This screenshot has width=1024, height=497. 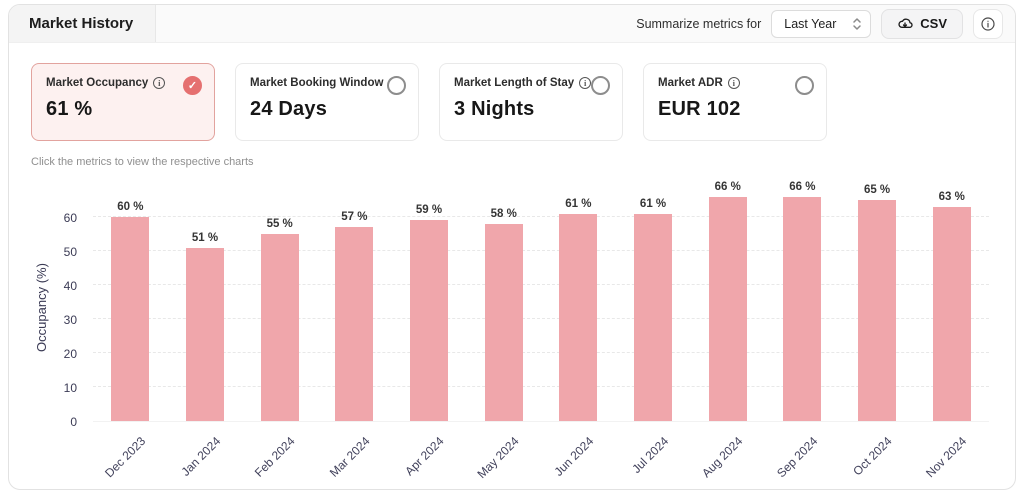 I want to click on bar-slot-mar-2024: 57 %, so click(x=354, y=316).